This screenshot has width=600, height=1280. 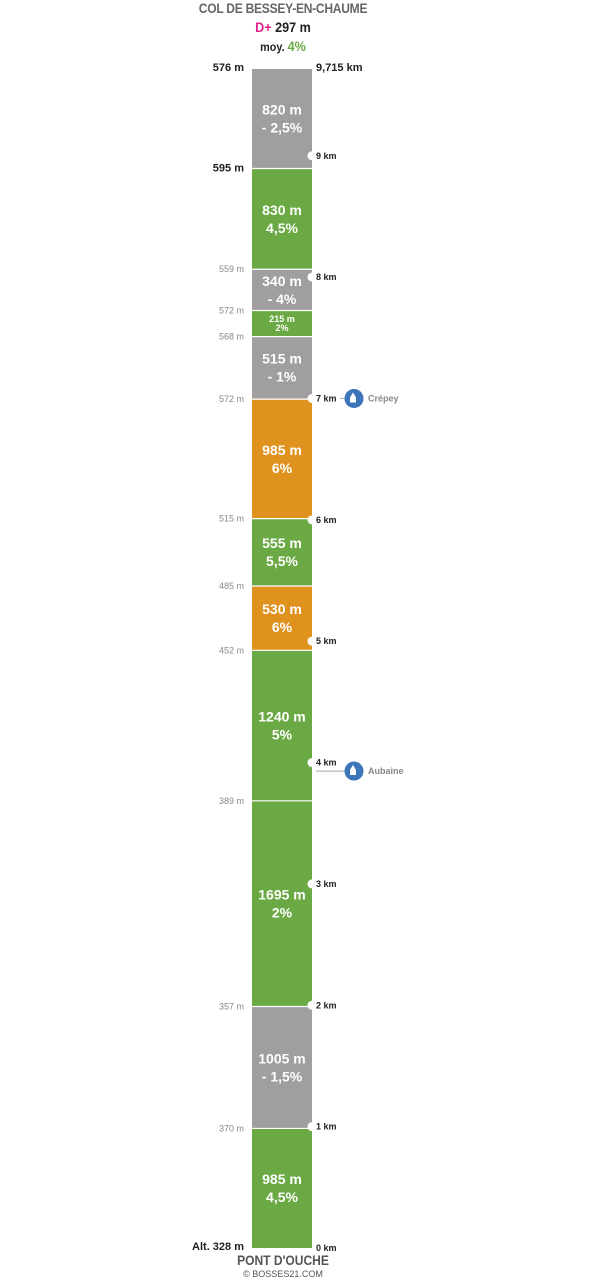 What do you see at coordinates (293, 27) in the screenshot?
I see `dplus-value: 297 m` at bounding box center [293, 27].